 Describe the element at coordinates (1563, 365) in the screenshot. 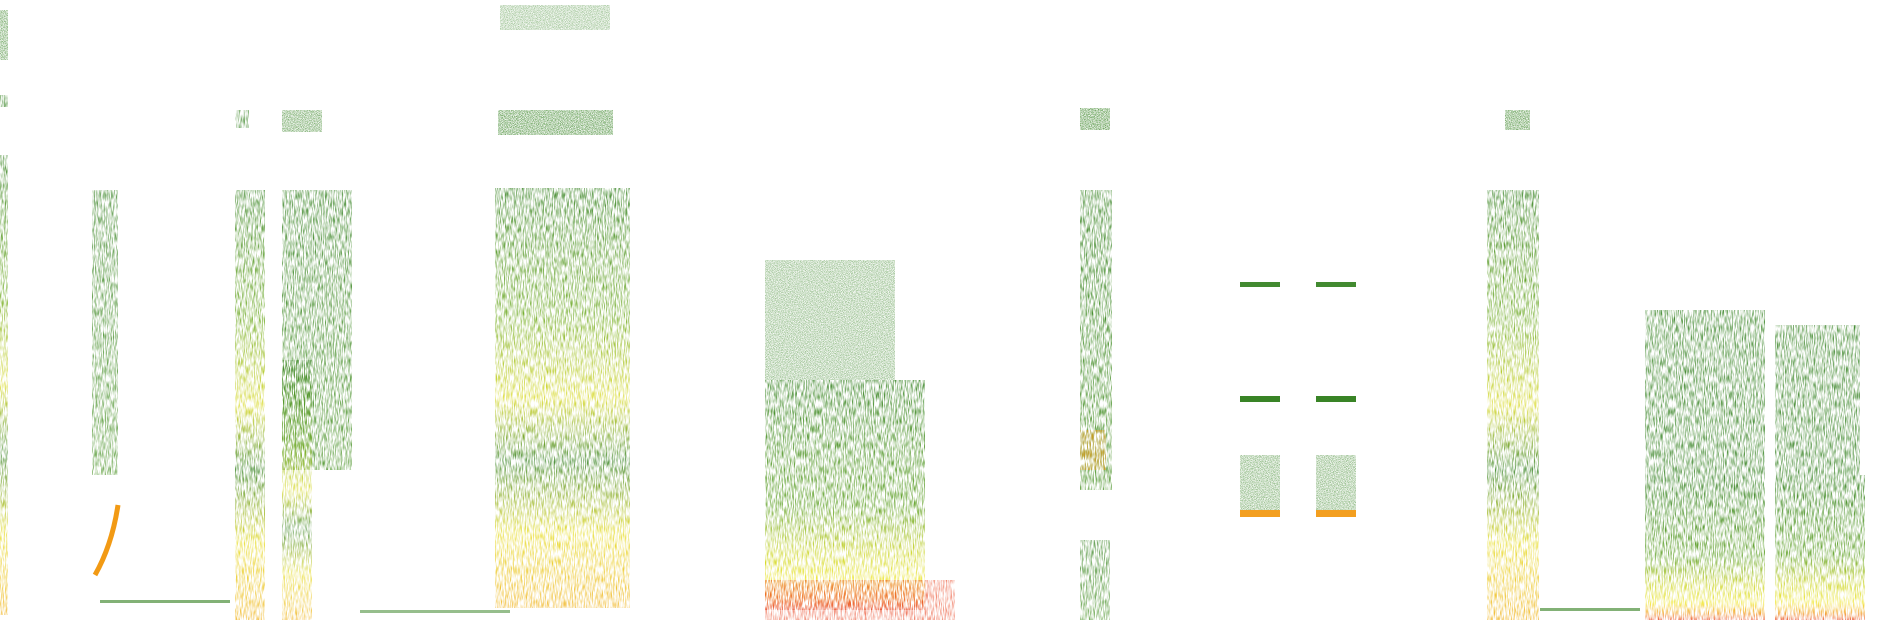

I see `segment-j` at that location.